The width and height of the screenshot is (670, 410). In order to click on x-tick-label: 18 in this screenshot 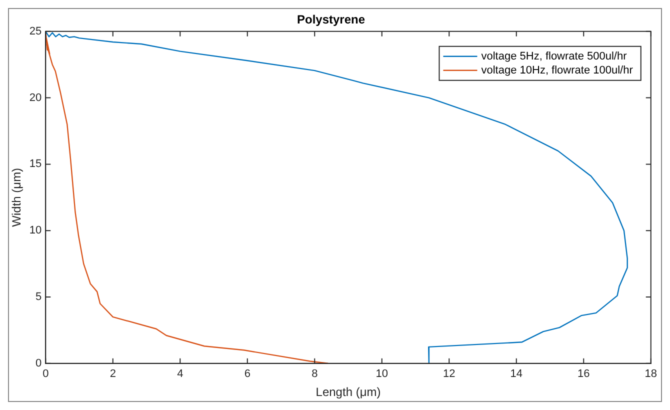, I will do `click(651, 374)`.